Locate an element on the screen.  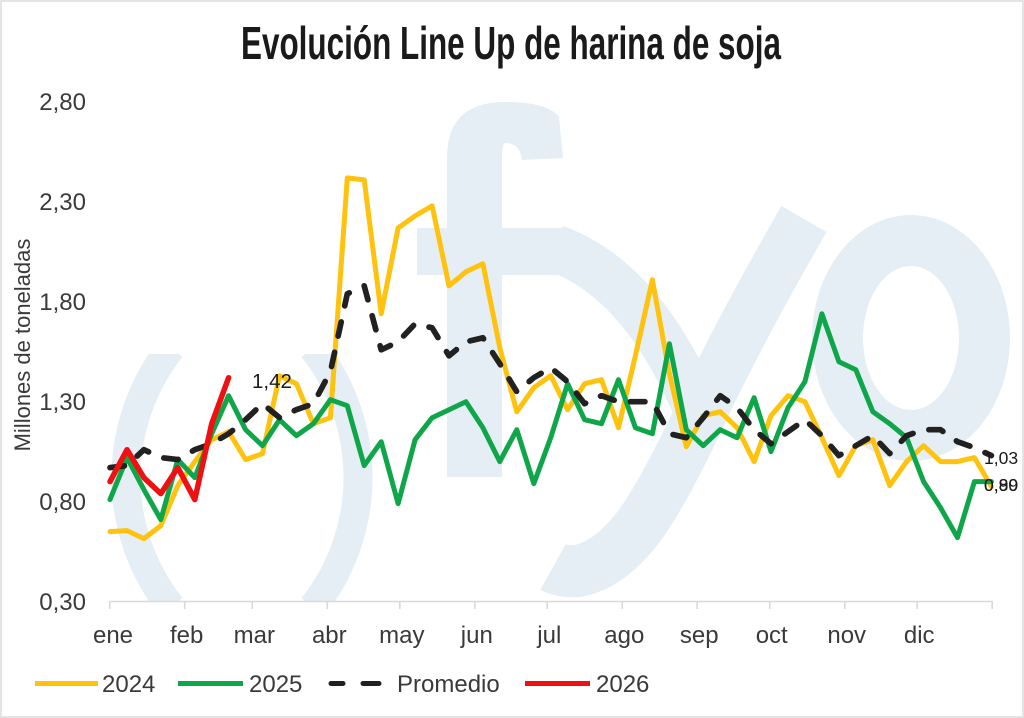
svg-text: 1,80 is located at coordinates (62, 302).